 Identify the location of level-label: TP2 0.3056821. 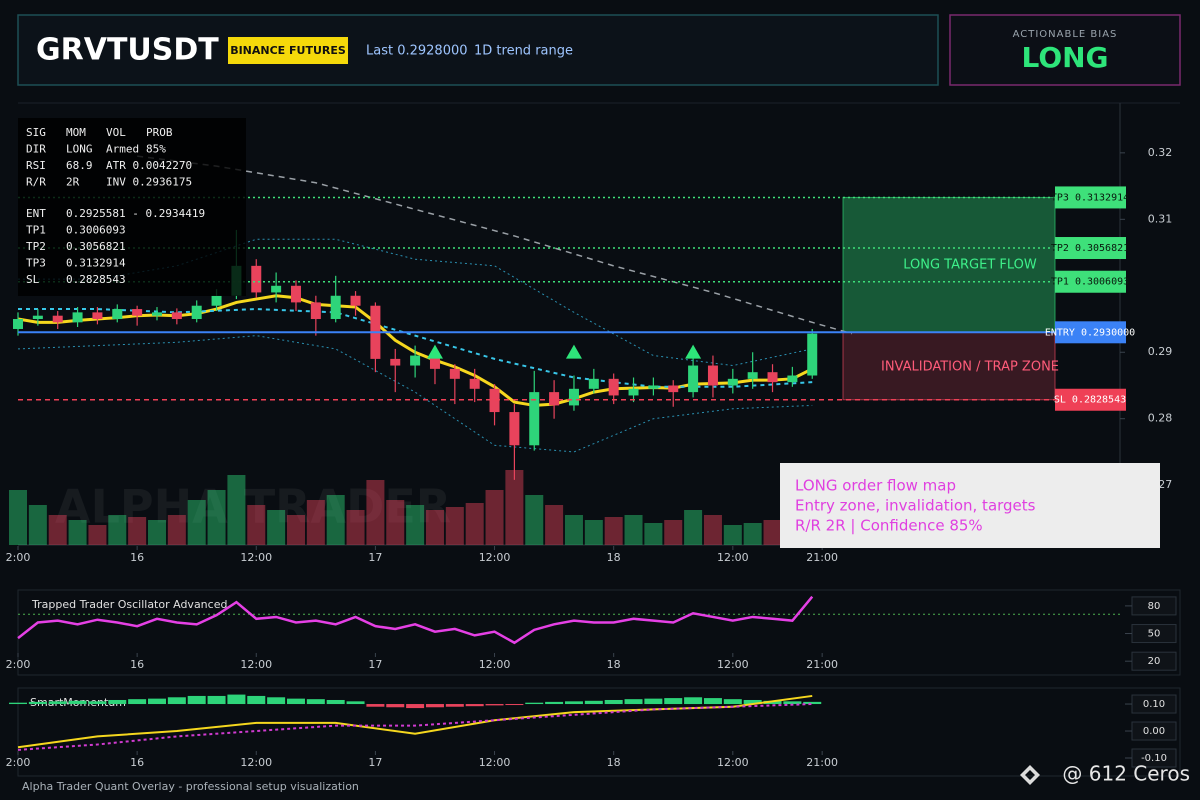
(1090, 248).